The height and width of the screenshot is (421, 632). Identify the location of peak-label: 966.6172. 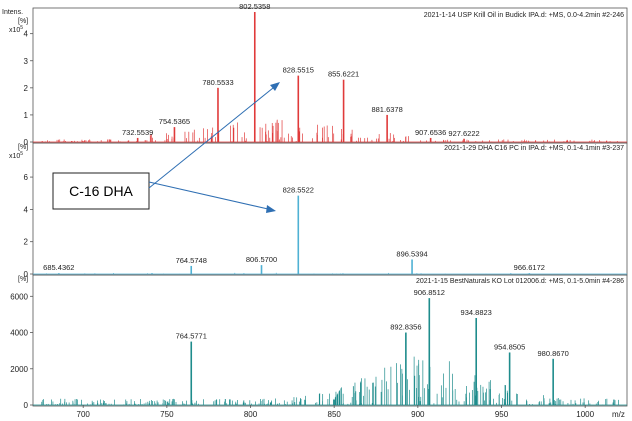
(529, 267).